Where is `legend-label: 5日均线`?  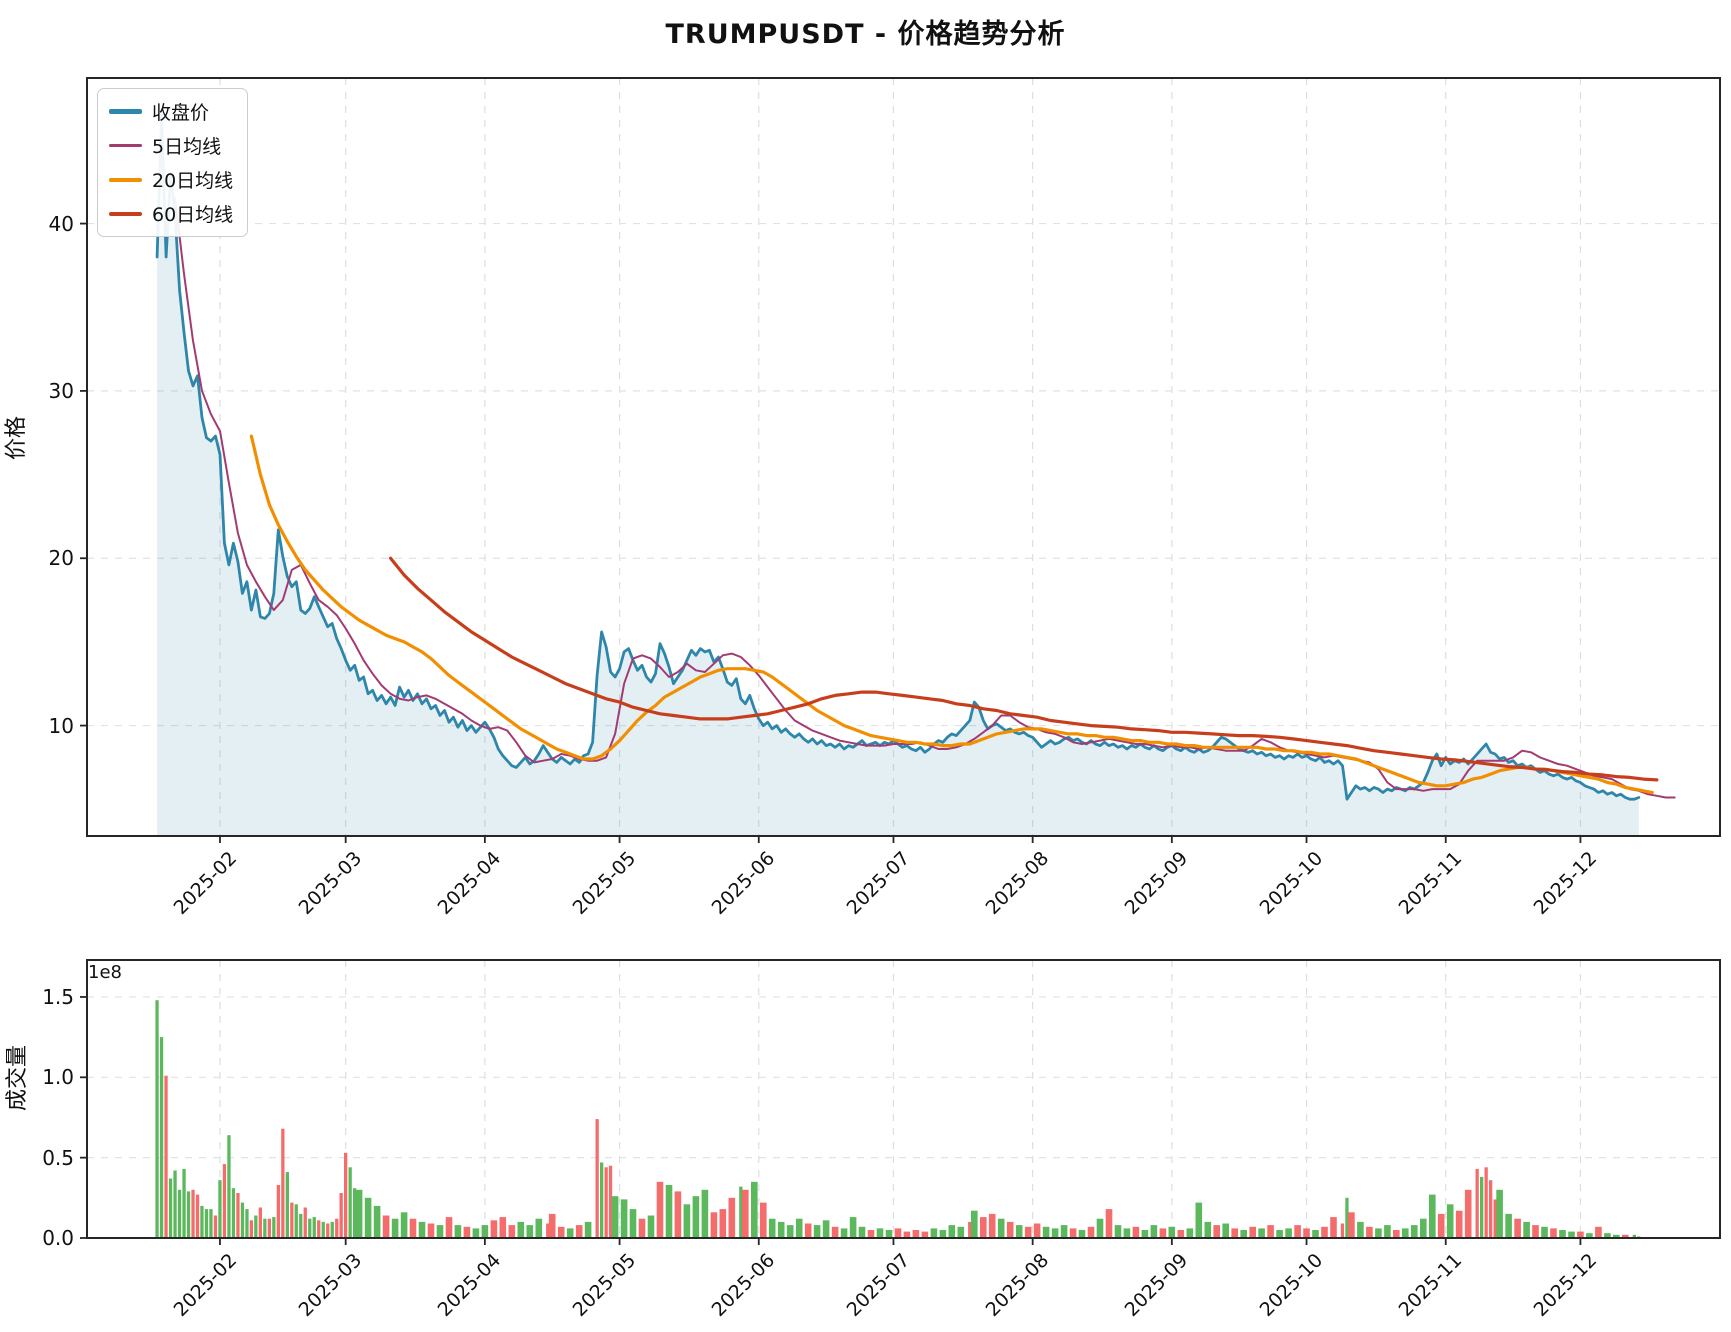
legend-label: 5日均线 is located at coordinates (187, 147).